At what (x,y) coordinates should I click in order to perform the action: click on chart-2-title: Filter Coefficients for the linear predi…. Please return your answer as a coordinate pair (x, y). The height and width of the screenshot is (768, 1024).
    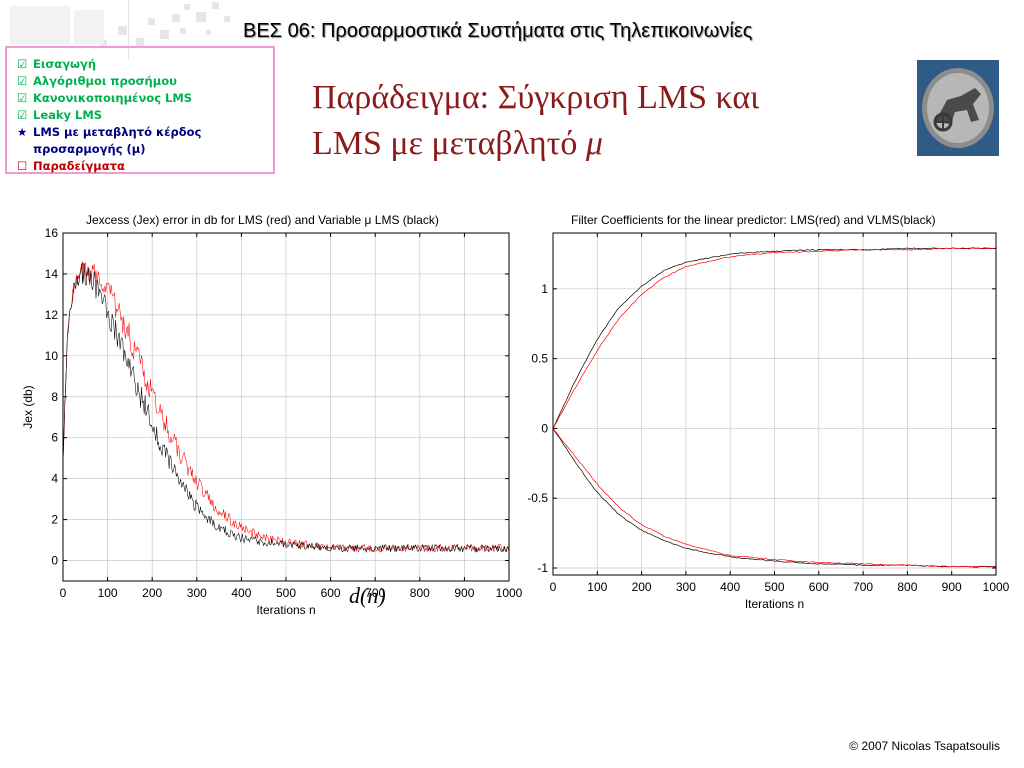
    Looking at the image, I should click on (753, 220).